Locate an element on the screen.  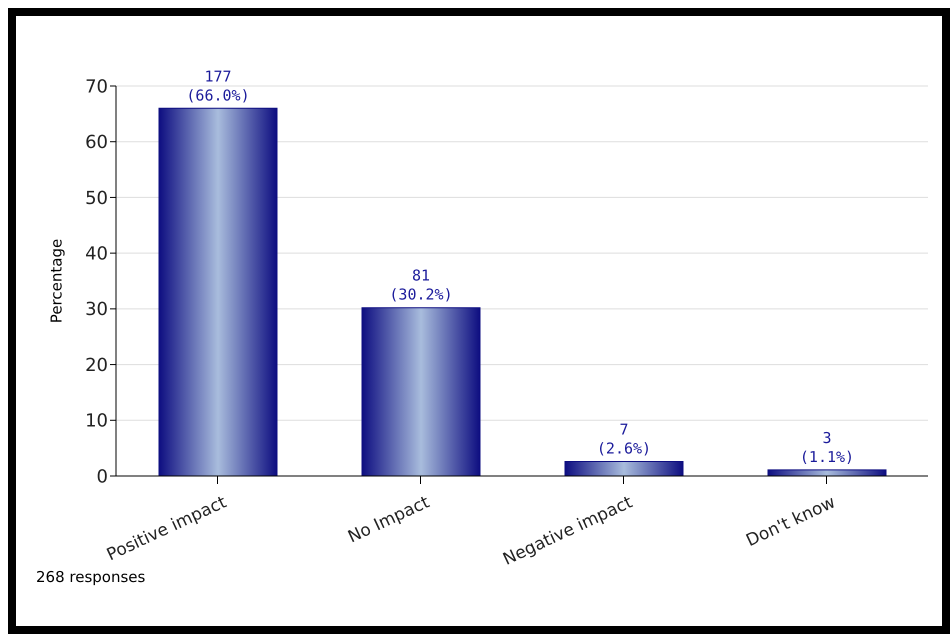
y-tick-label: 30 is located at coordinates (96, 309).